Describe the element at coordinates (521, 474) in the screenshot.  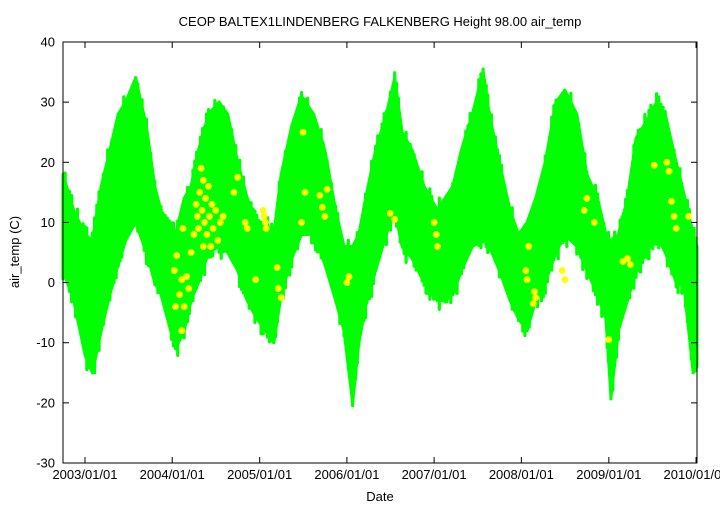
I see `x-tick-label: 2008/01/01` at that location.